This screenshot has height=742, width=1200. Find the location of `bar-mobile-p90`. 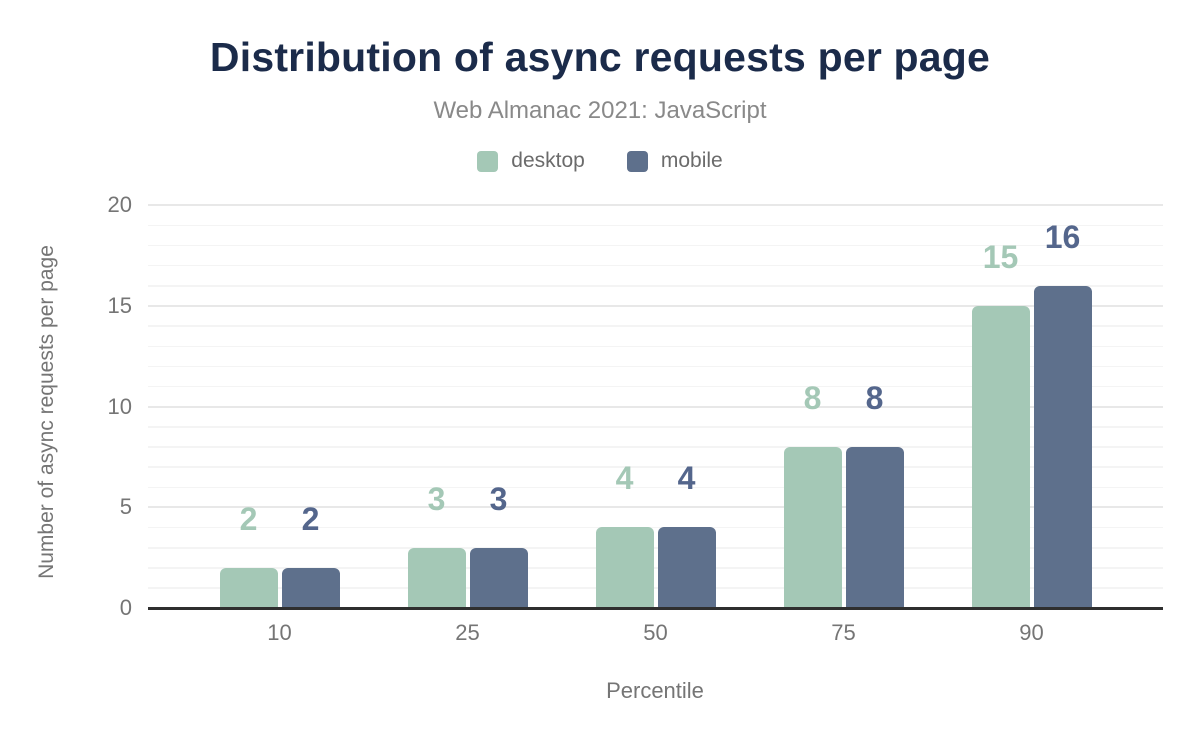

bar-mobile-p90 is located at coordinates (1062, 446).